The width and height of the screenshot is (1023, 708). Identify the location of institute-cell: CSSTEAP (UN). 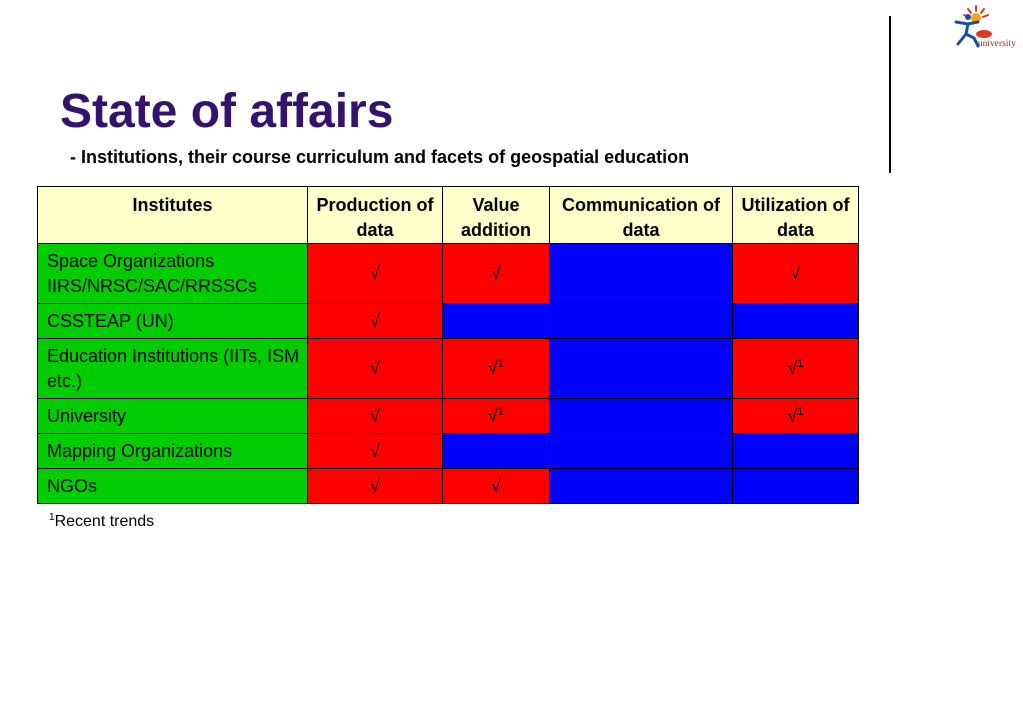
(172, 321).